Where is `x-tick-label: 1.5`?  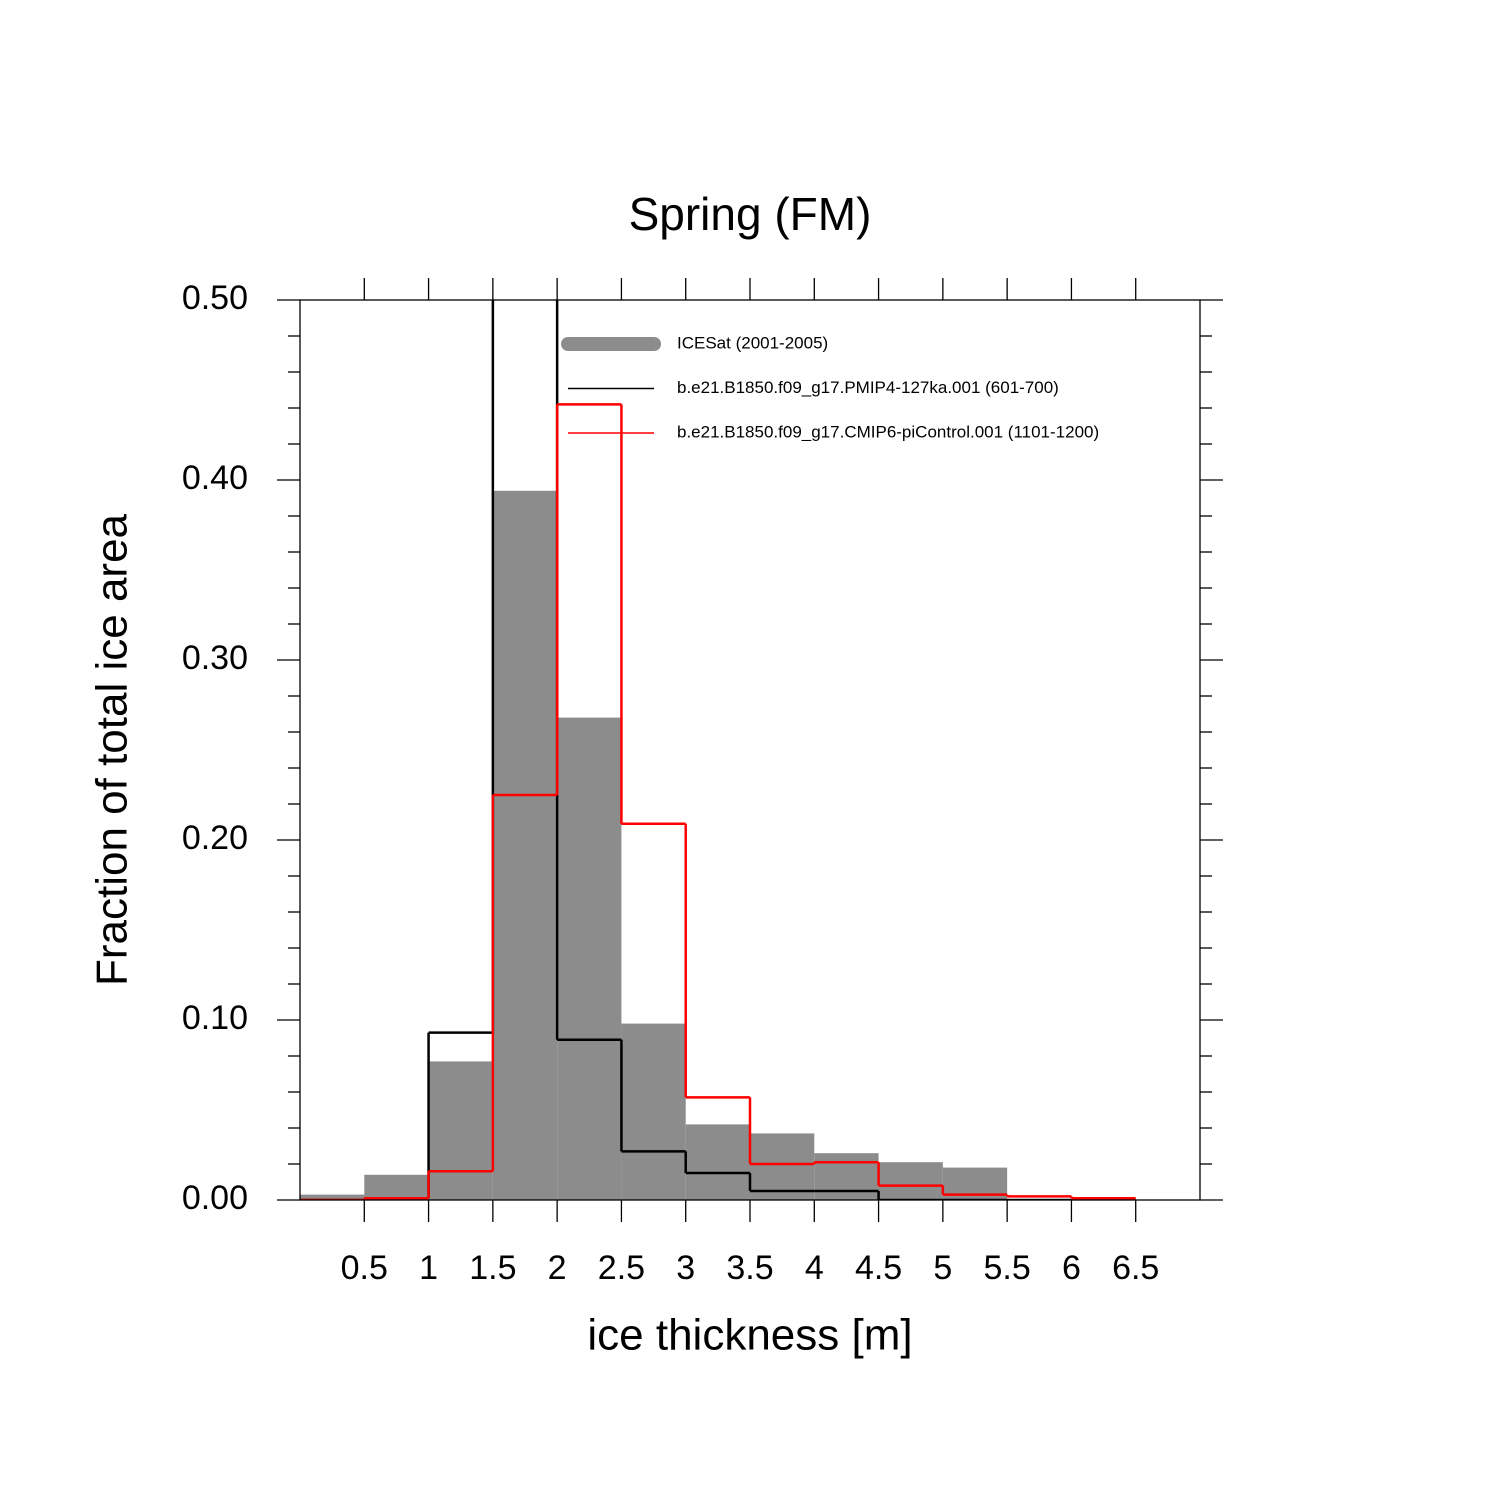 x-tick-label: 1.5 is located at coordinates (492, 1268).